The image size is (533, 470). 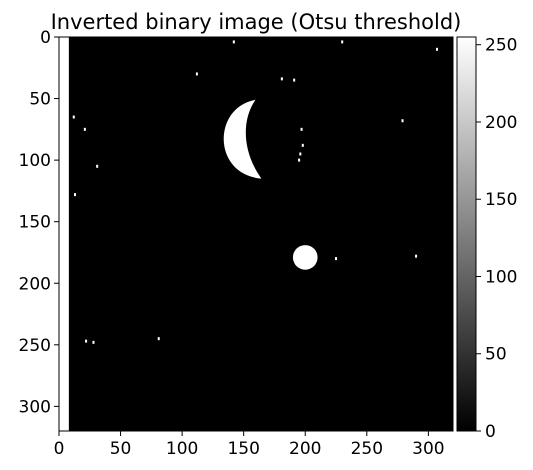 What do you see at coordinates (35, 161) in the screenshot?
I see `y-tick-label-2: 100` at bounding box center [35, 161].